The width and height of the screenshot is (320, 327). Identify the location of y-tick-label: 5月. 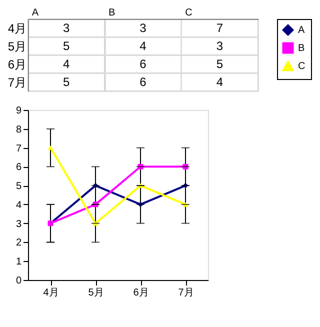
(17, 47).